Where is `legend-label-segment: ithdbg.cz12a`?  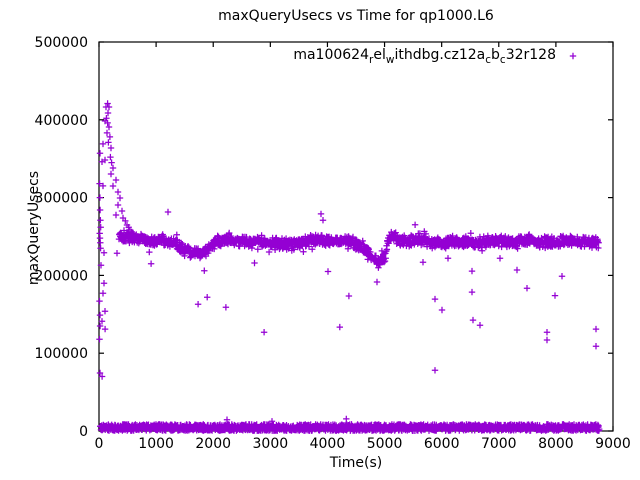 legend-label-segment: ithdbg.cz12a is located at coordinates (440, 55).